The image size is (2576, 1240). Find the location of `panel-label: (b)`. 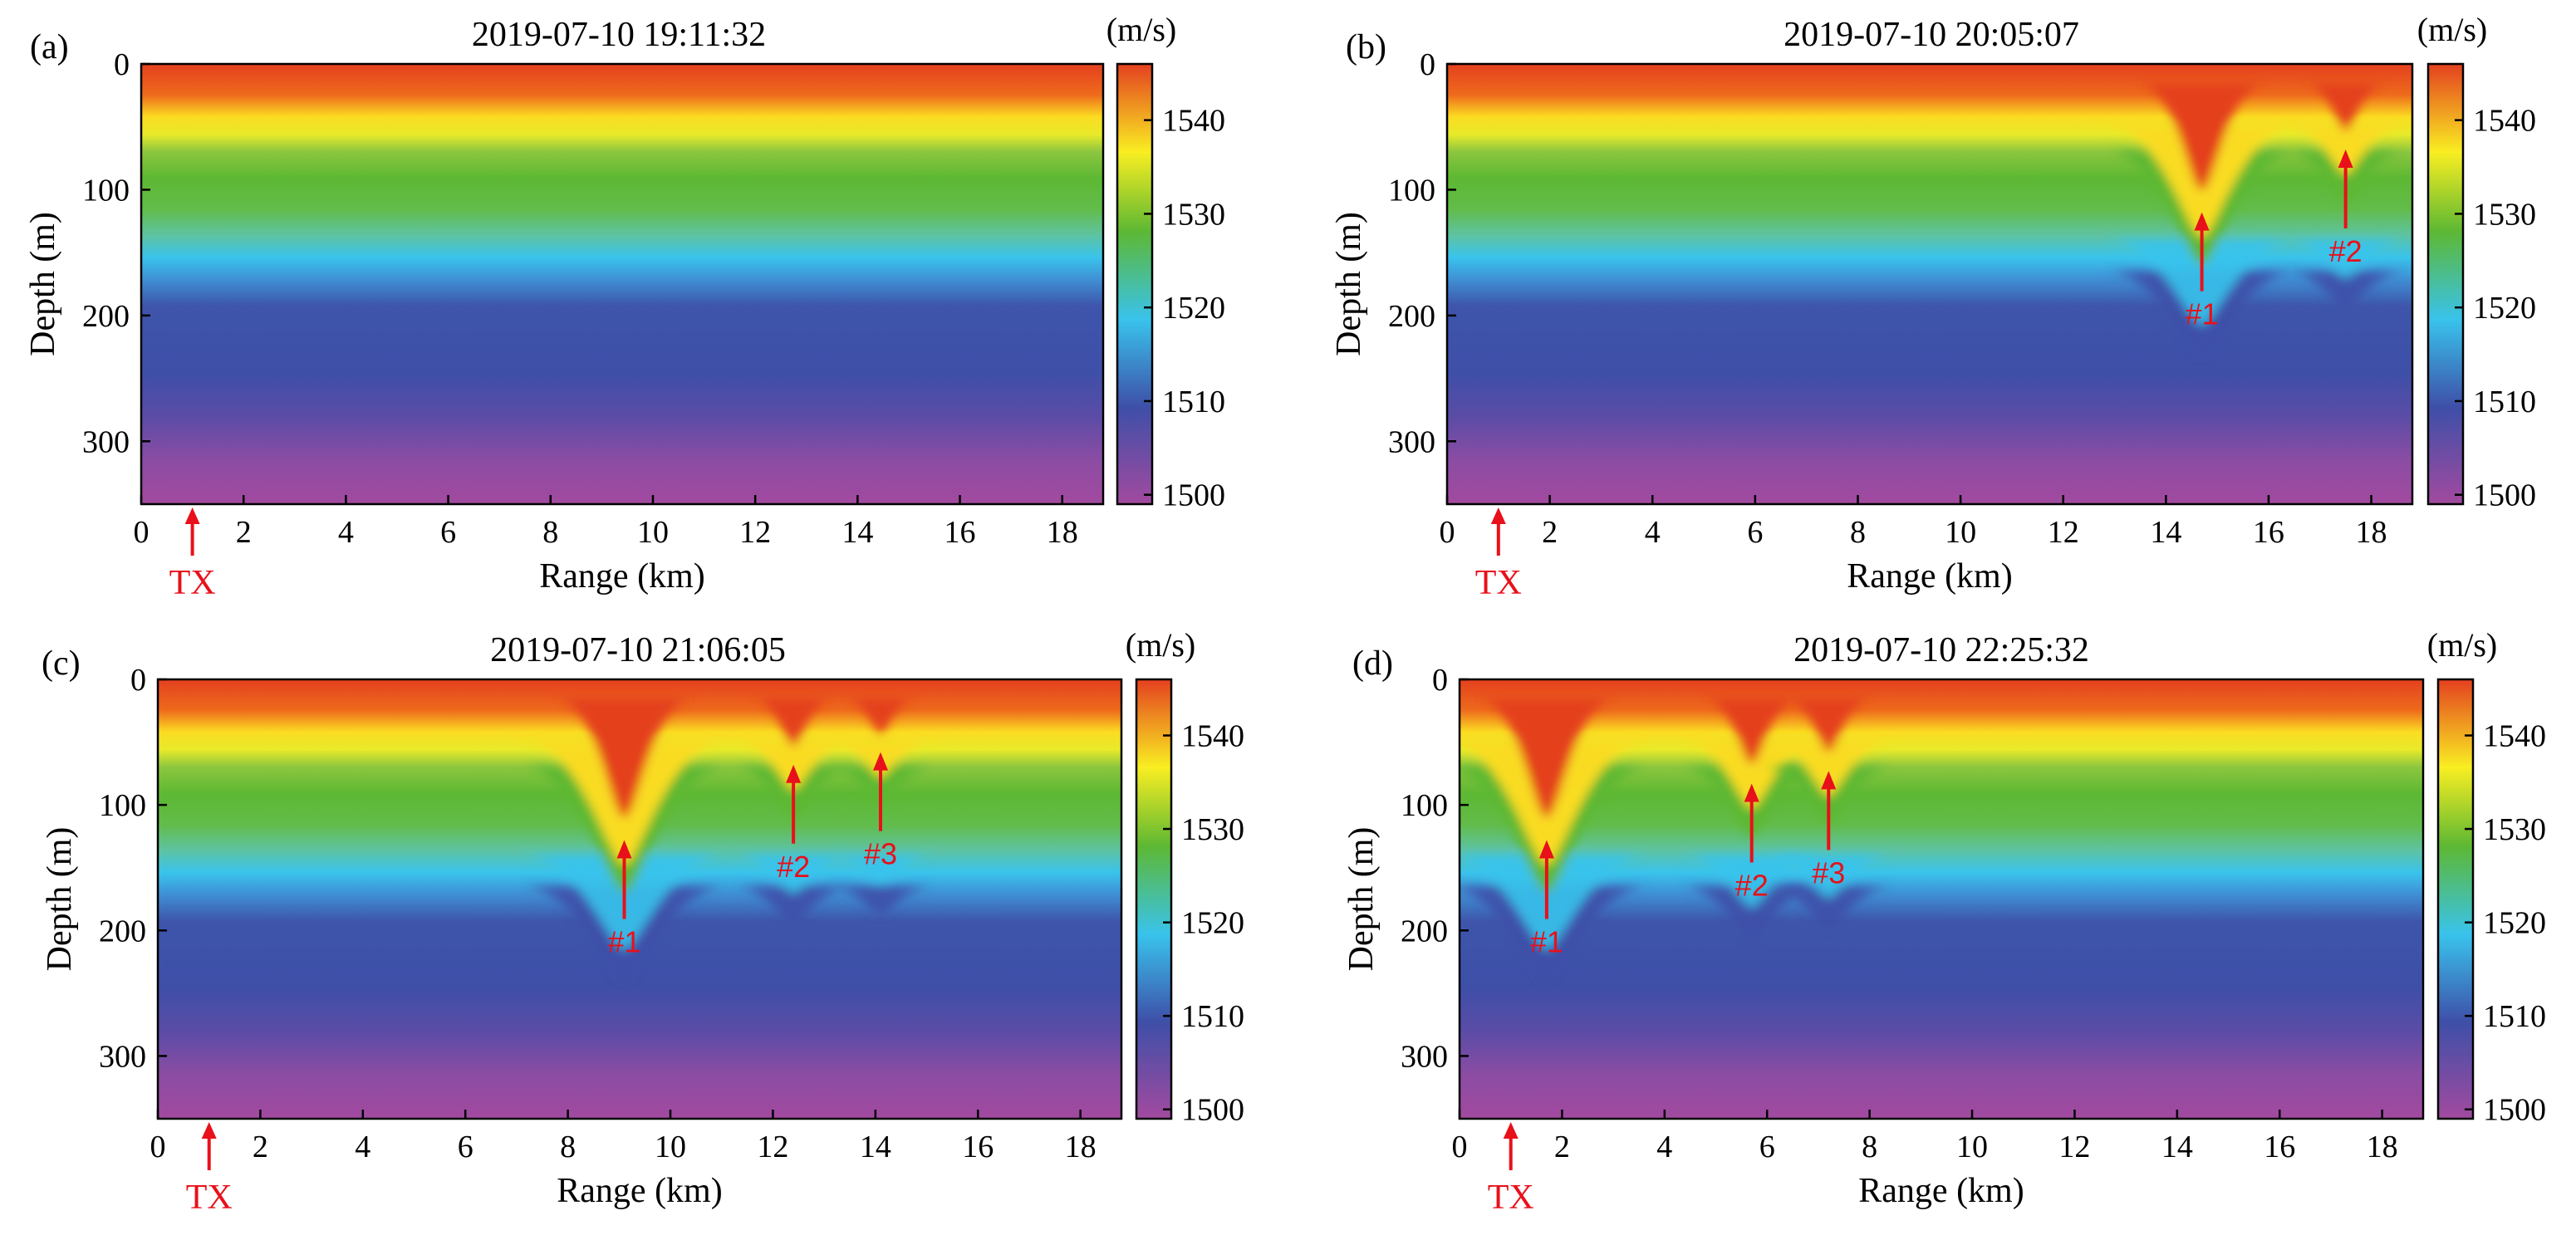

panel-label: (b) is located at coordinates (1366, 47).